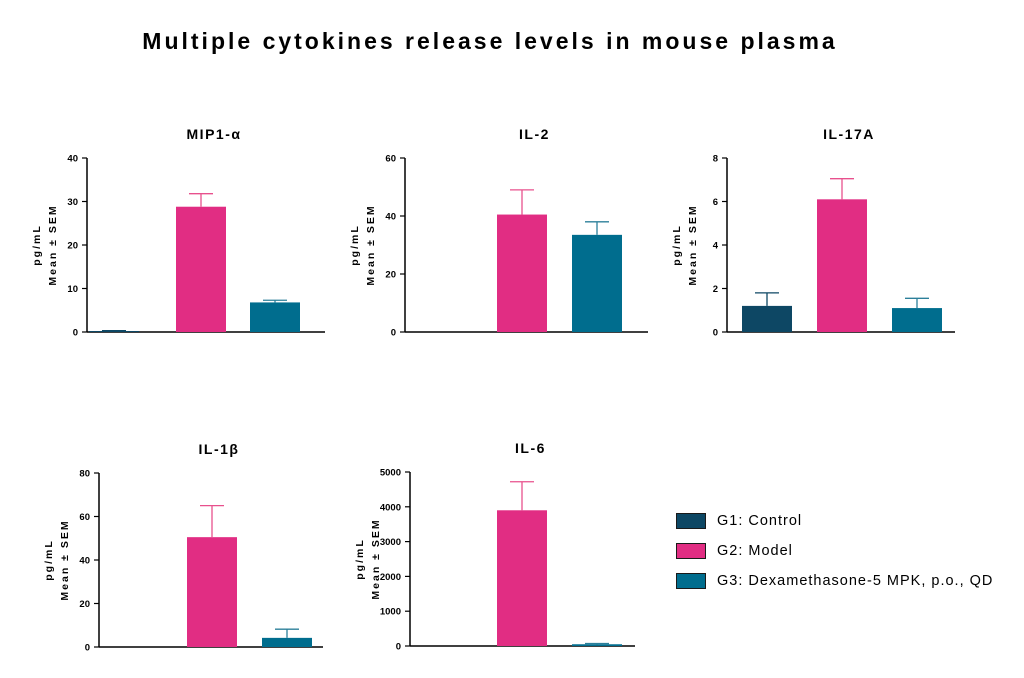  Describe the element at coordinates (75, 333) in the screenshot. I see `chart1-ytick-label-0: 0` at that location.